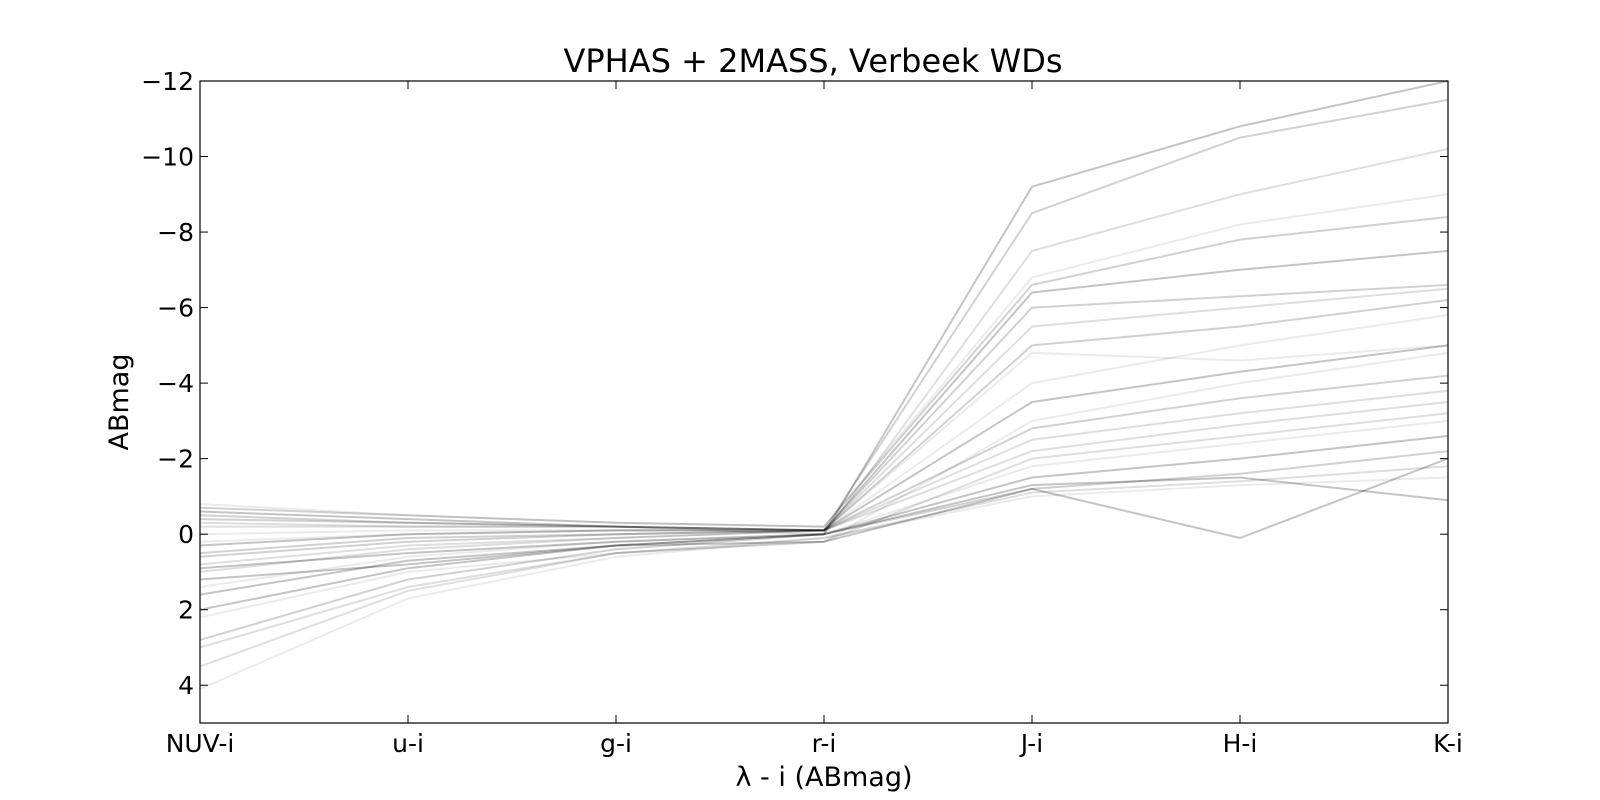 The height and width of the screenshot is (800, 1600). Describe the element at coordinates (186, 534) in the screenshot. I see `y-tick-label: 0` at that location.